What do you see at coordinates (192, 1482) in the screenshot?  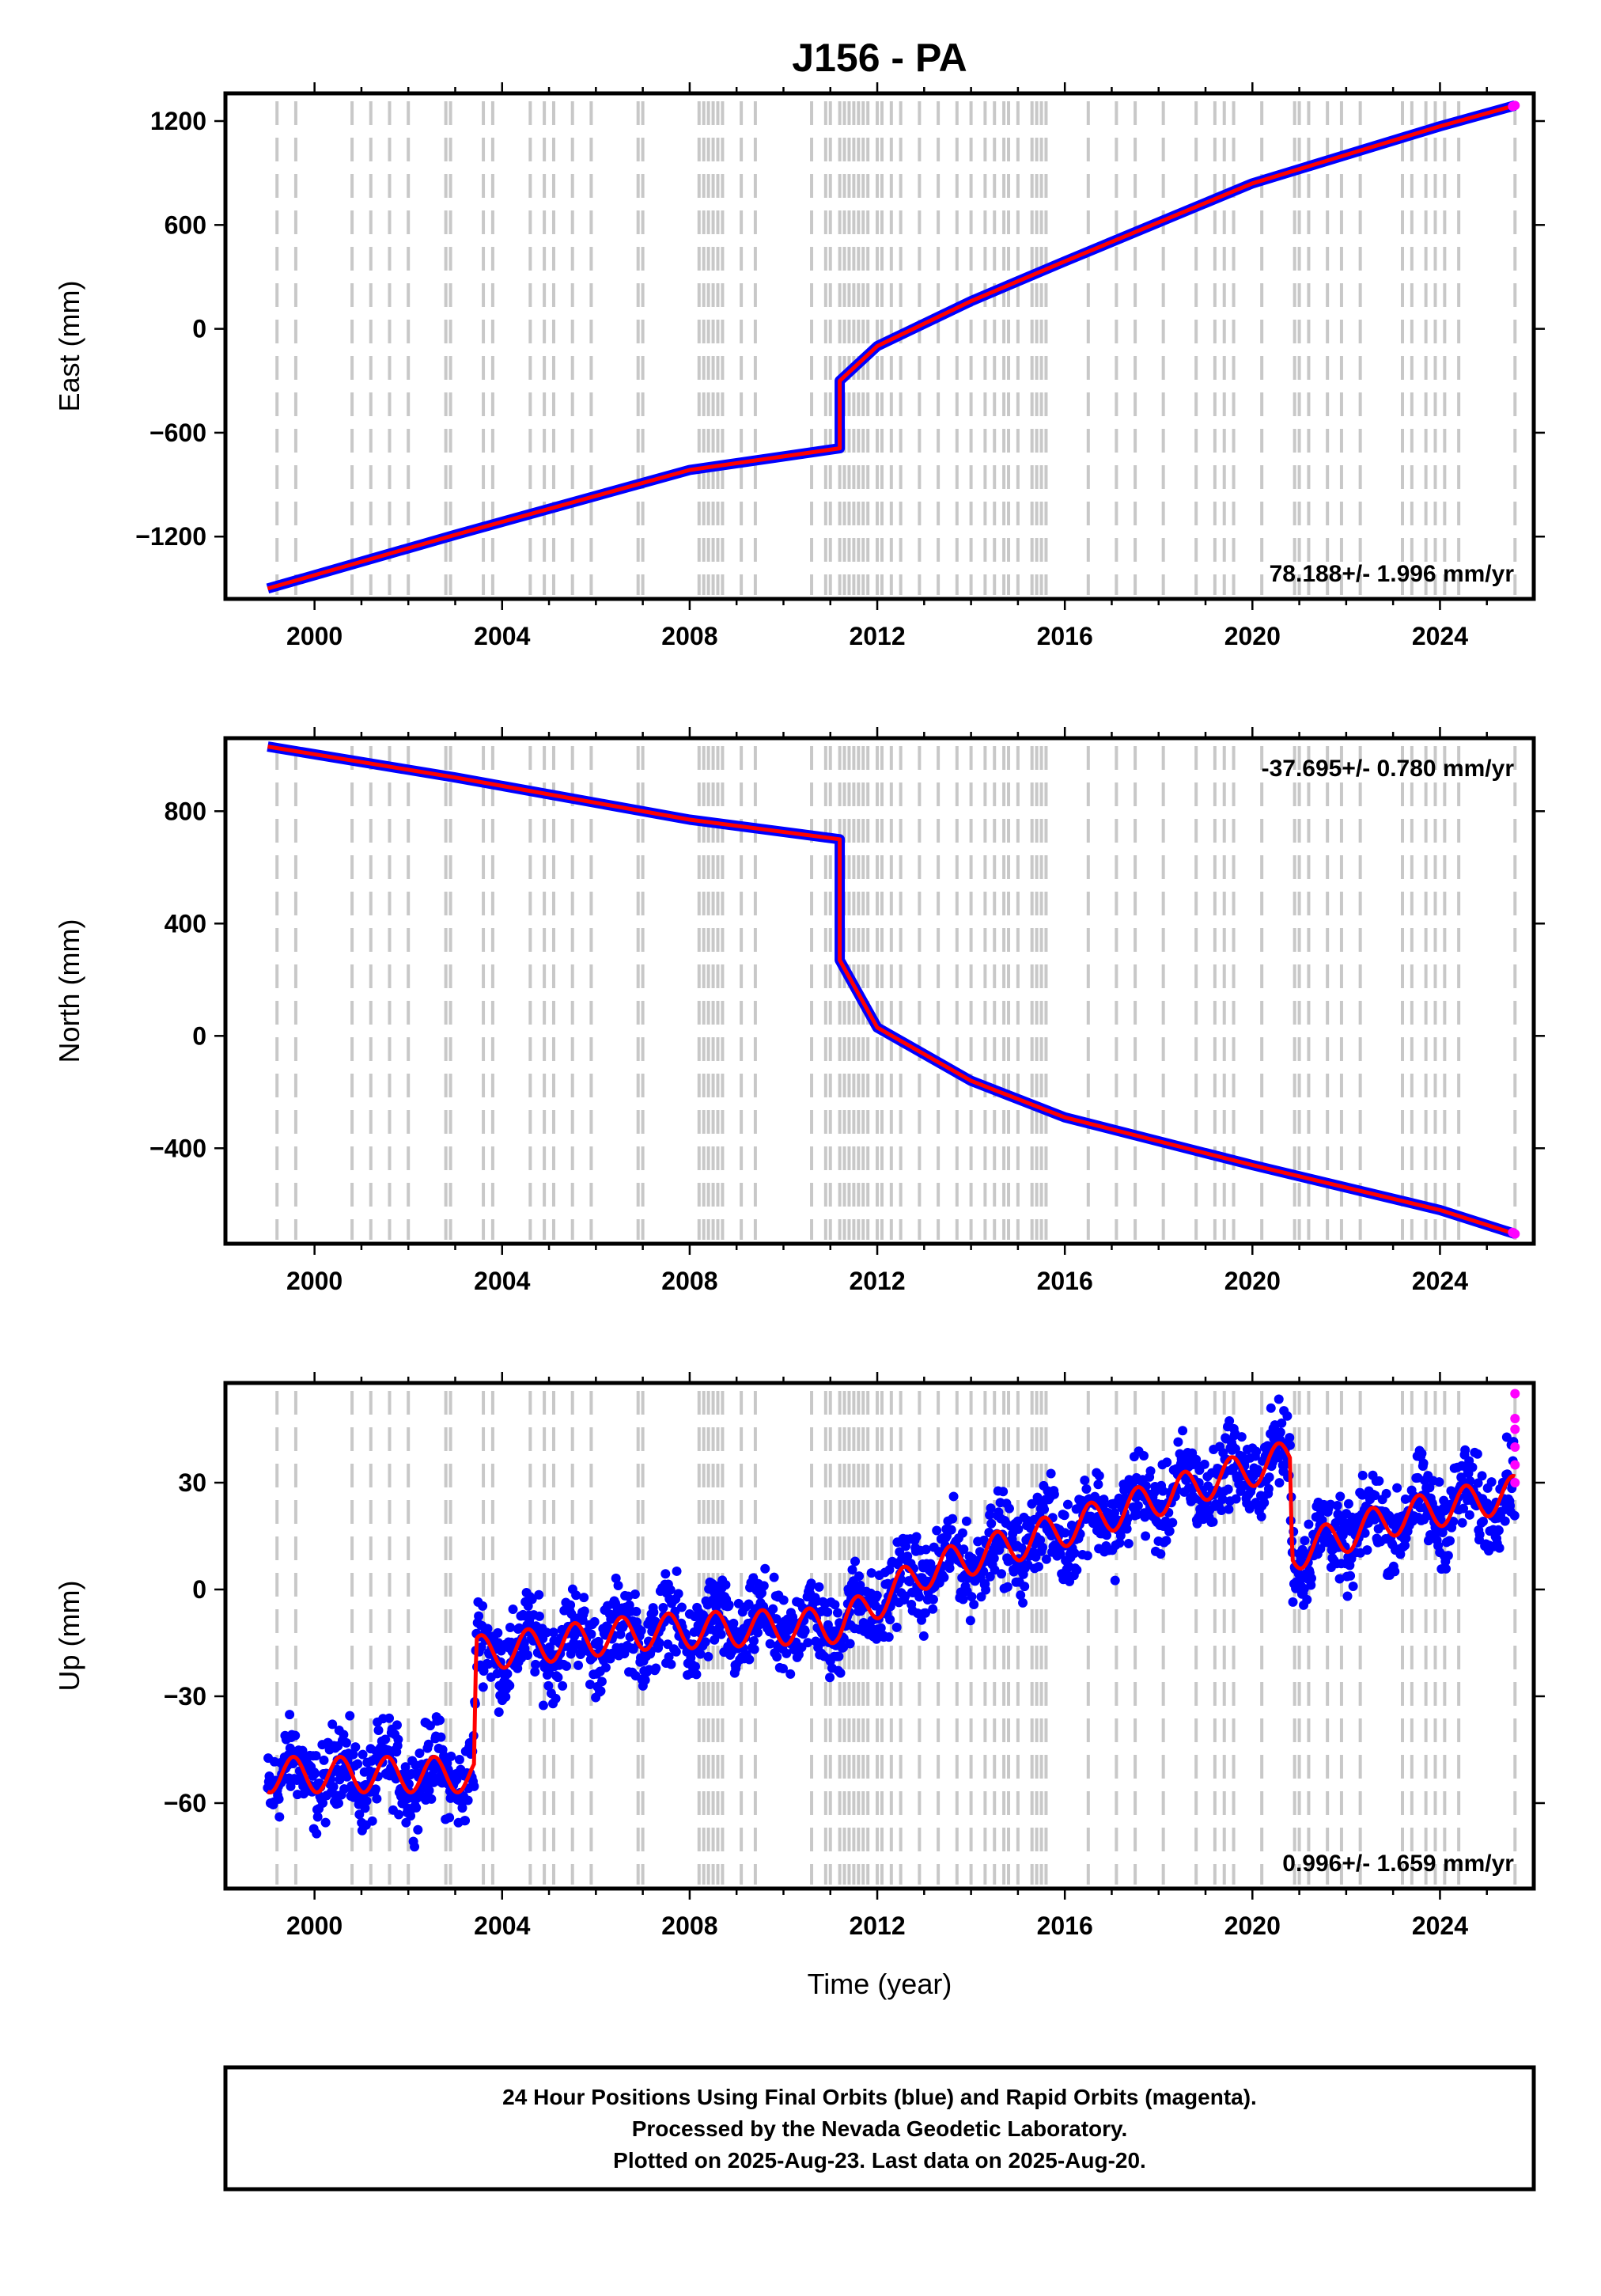 I see `y-tick-label: 30` at bounding box center [192, 1482].